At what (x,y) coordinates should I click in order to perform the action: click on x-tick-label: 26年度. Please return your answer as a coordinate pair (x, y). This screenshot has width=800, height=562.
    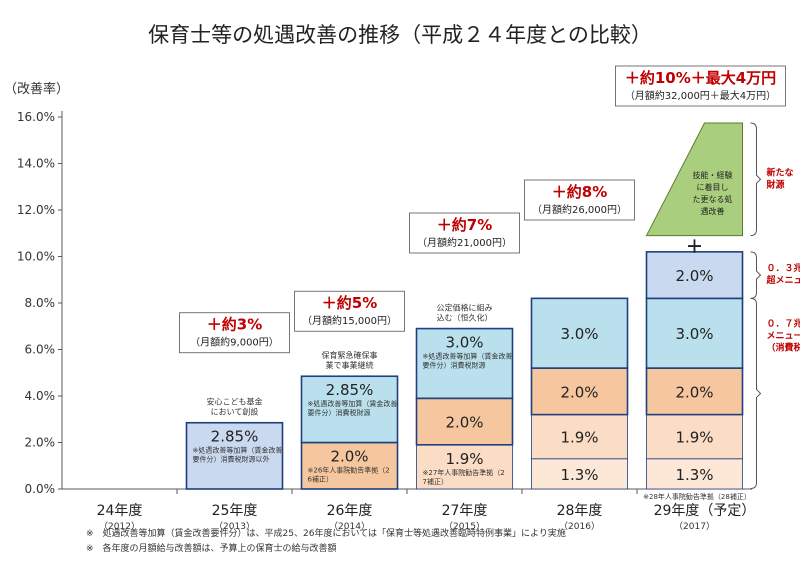
    Looking at the image, I should click on (350, 511).